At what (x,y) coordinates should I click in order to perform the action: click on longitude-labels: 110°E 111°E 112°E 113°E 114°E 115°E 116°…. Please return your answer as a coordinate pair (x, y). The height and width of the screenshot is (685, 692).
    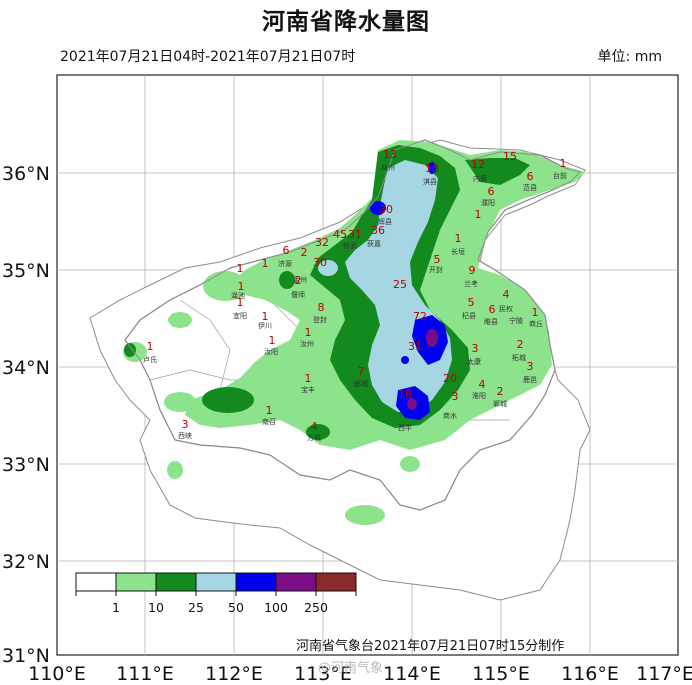
    Looking at the image, I should click on (360, 674).